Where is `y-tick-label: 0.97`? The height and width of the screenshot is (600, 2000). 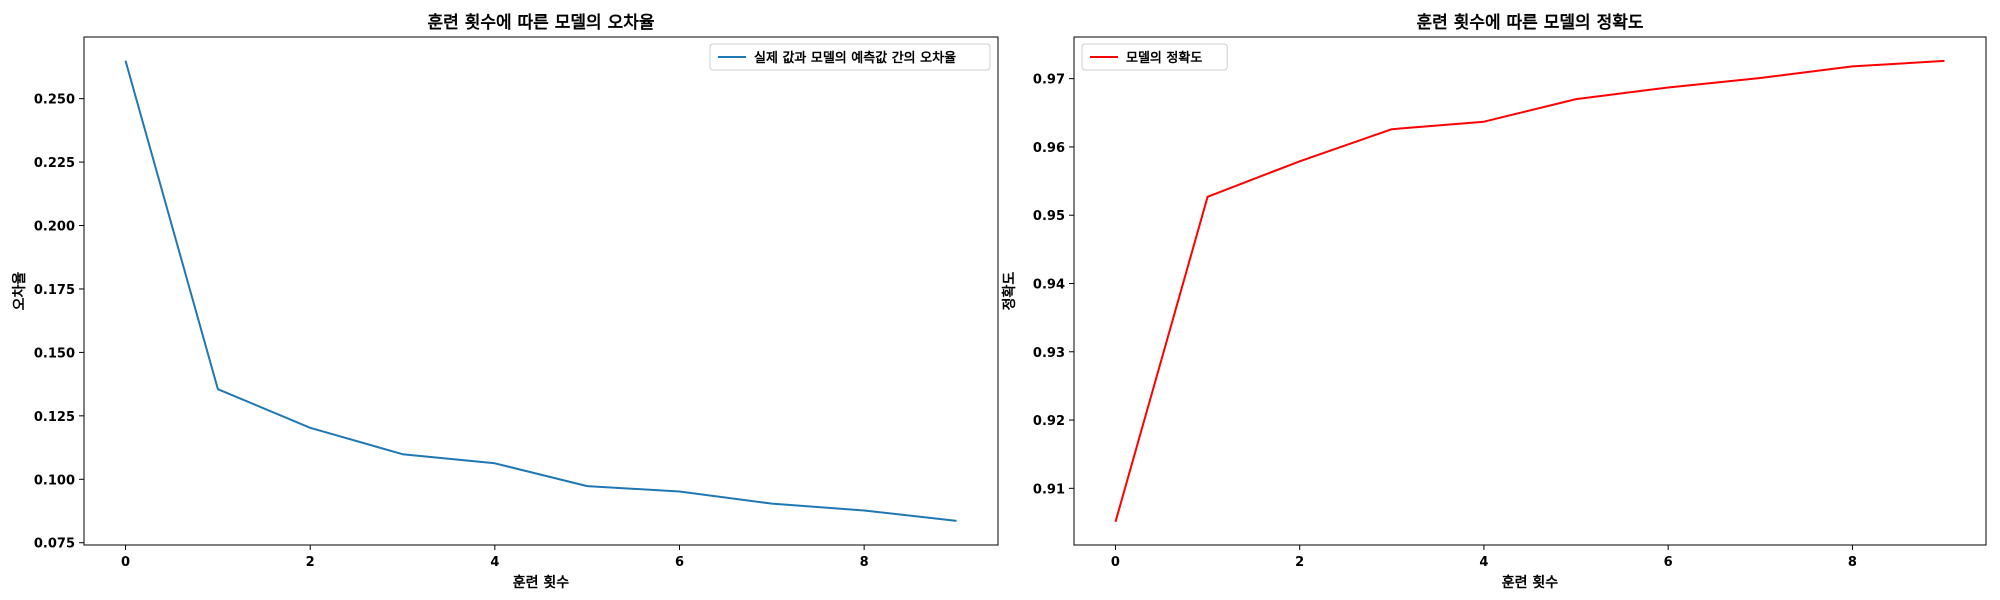
y-tick-label: 0.97 is located at coordinates (1049, 80).